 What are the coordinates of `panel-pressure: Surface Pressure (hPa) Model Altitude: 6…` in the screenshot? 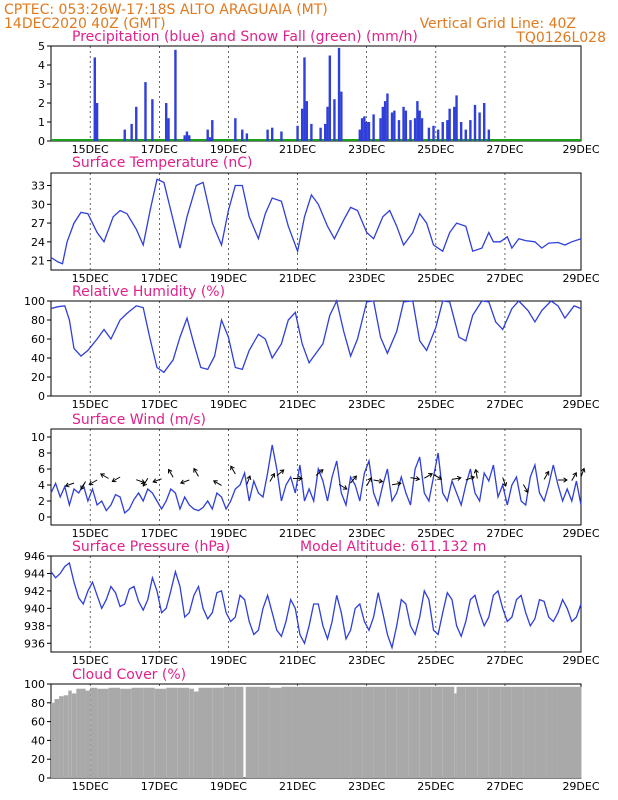 It's located at (279, 547).